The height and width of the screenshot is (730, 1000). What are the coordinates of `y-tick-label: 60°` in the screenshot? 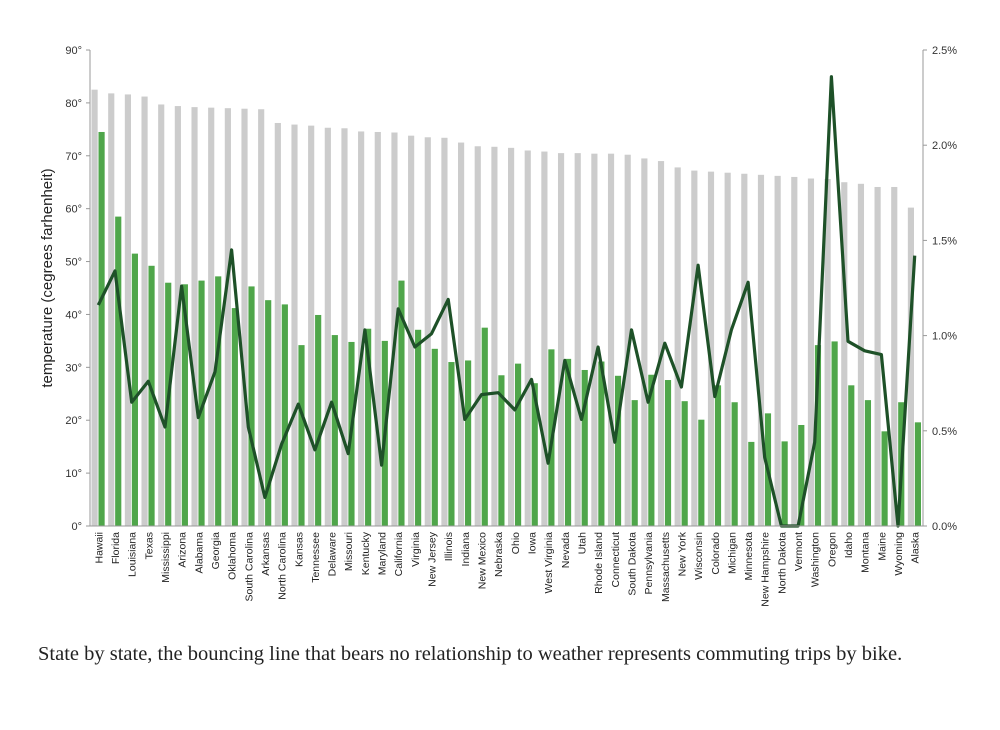 It's located at (73, 210).